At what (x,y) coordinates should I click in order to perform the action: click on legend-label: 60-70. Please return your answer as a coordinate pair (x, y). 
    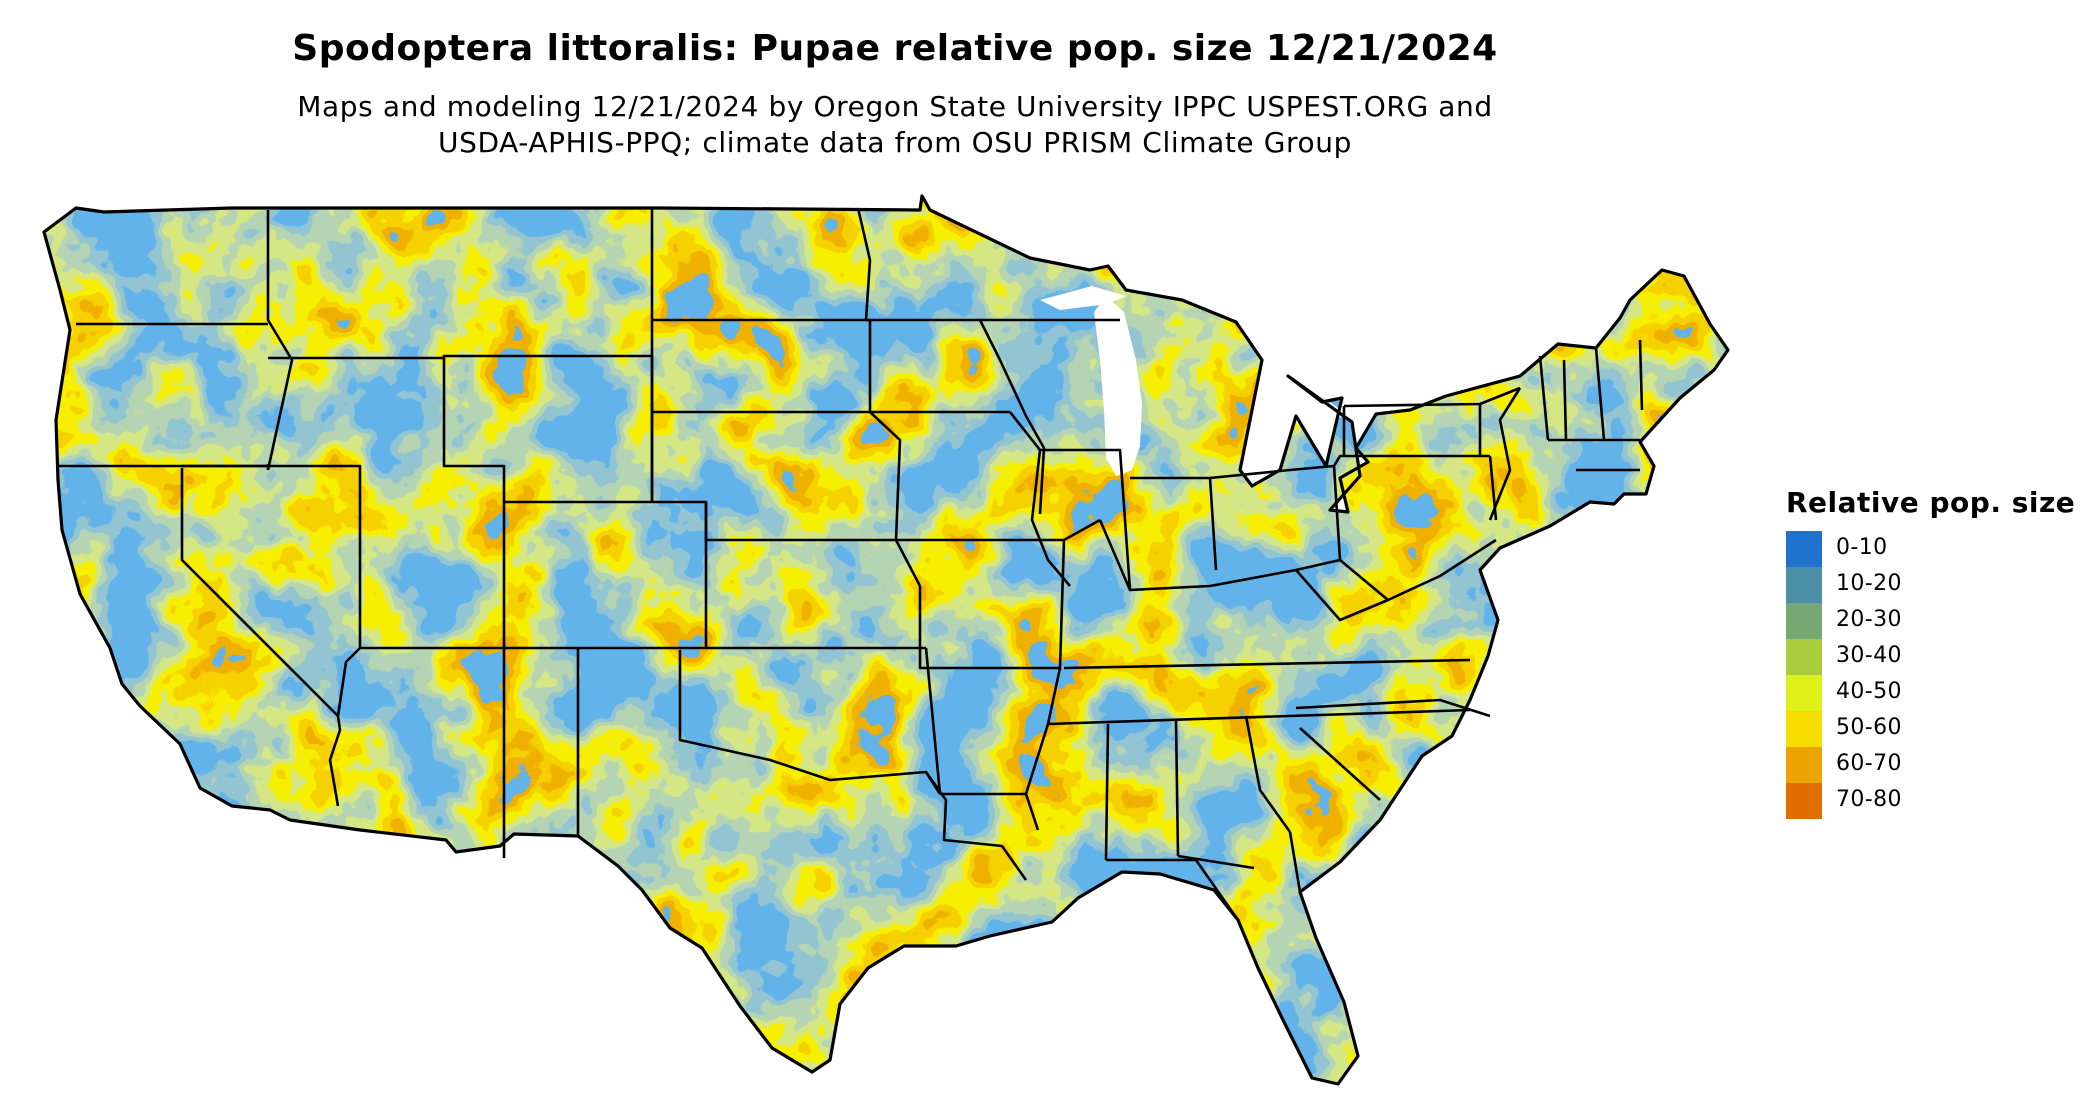
    Looking at the image, I should click on (1869, 763).